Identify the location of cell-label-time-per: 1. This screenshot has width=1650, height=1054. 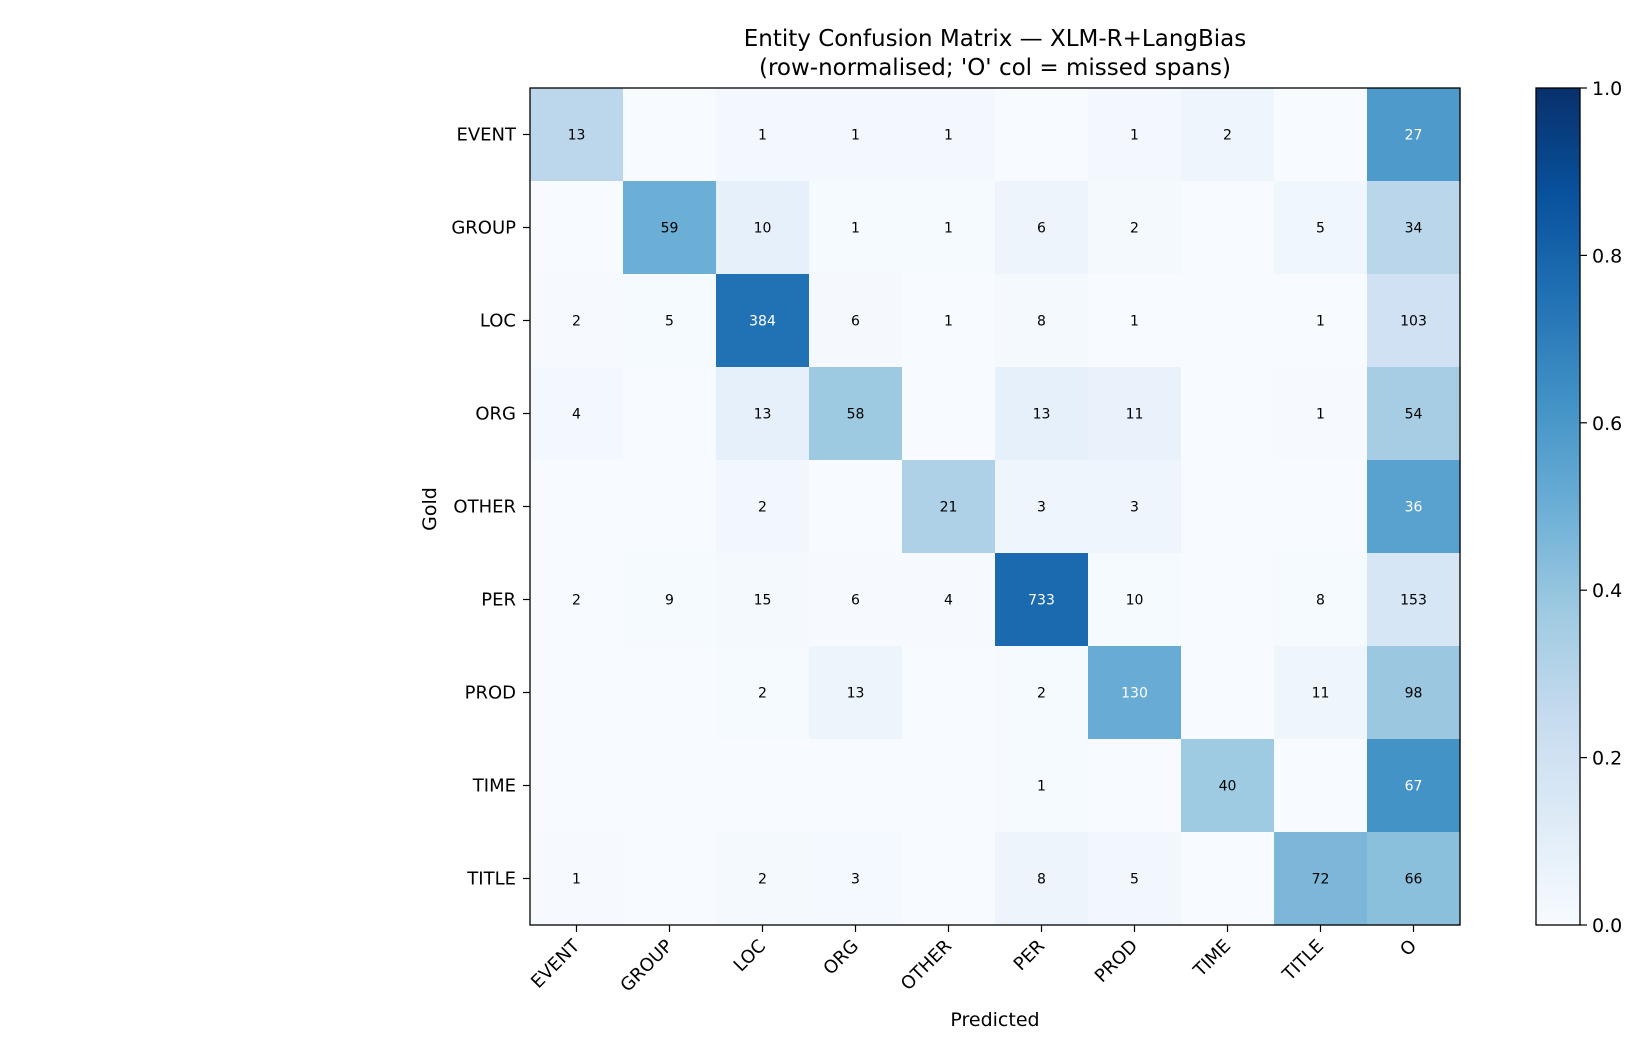
(1041, 787).